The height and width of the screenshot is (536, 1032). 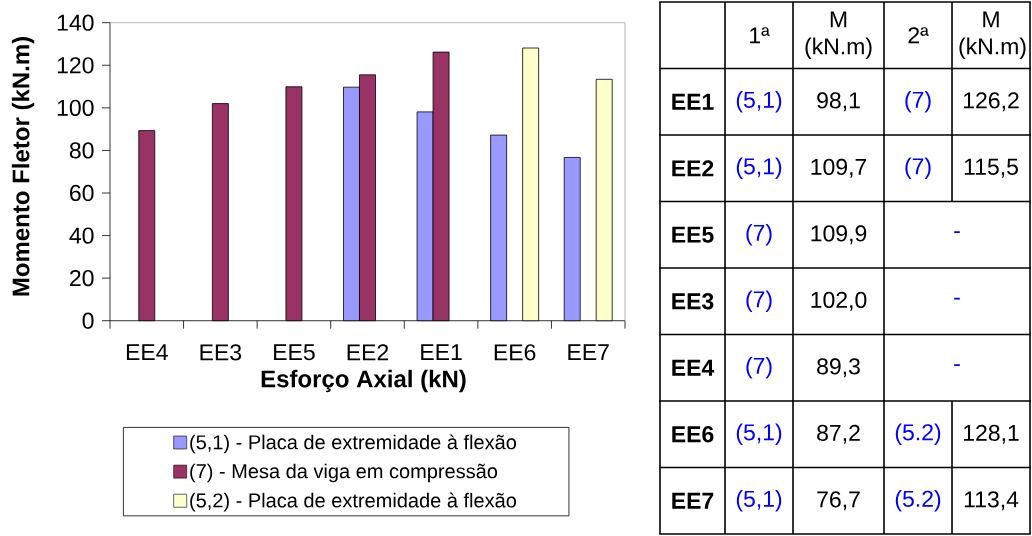 I want to click on category-label: 2ª, so click(x=918, y=35).